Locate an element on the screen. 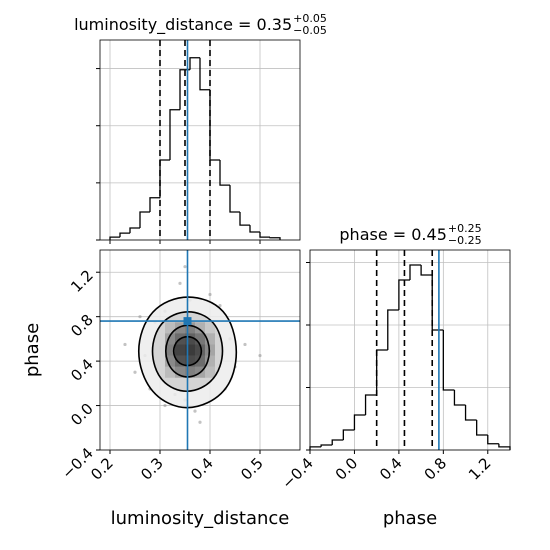 This screenshot has width=550, height=550. y-tick-label: −0.4 is located at coordinates (77, 463).